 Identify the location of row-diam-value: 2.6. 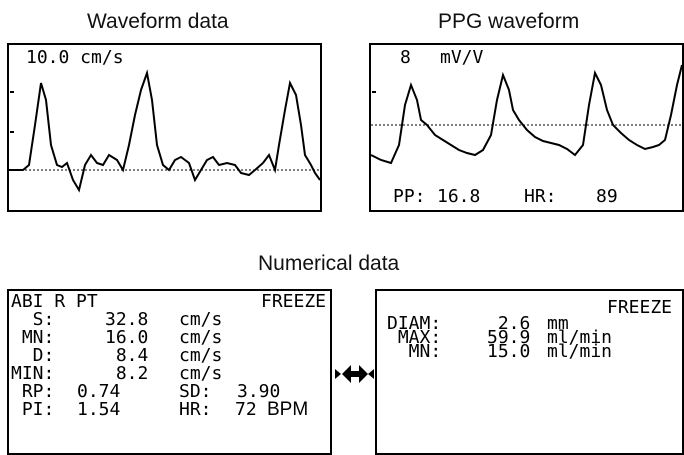
(509, 323).